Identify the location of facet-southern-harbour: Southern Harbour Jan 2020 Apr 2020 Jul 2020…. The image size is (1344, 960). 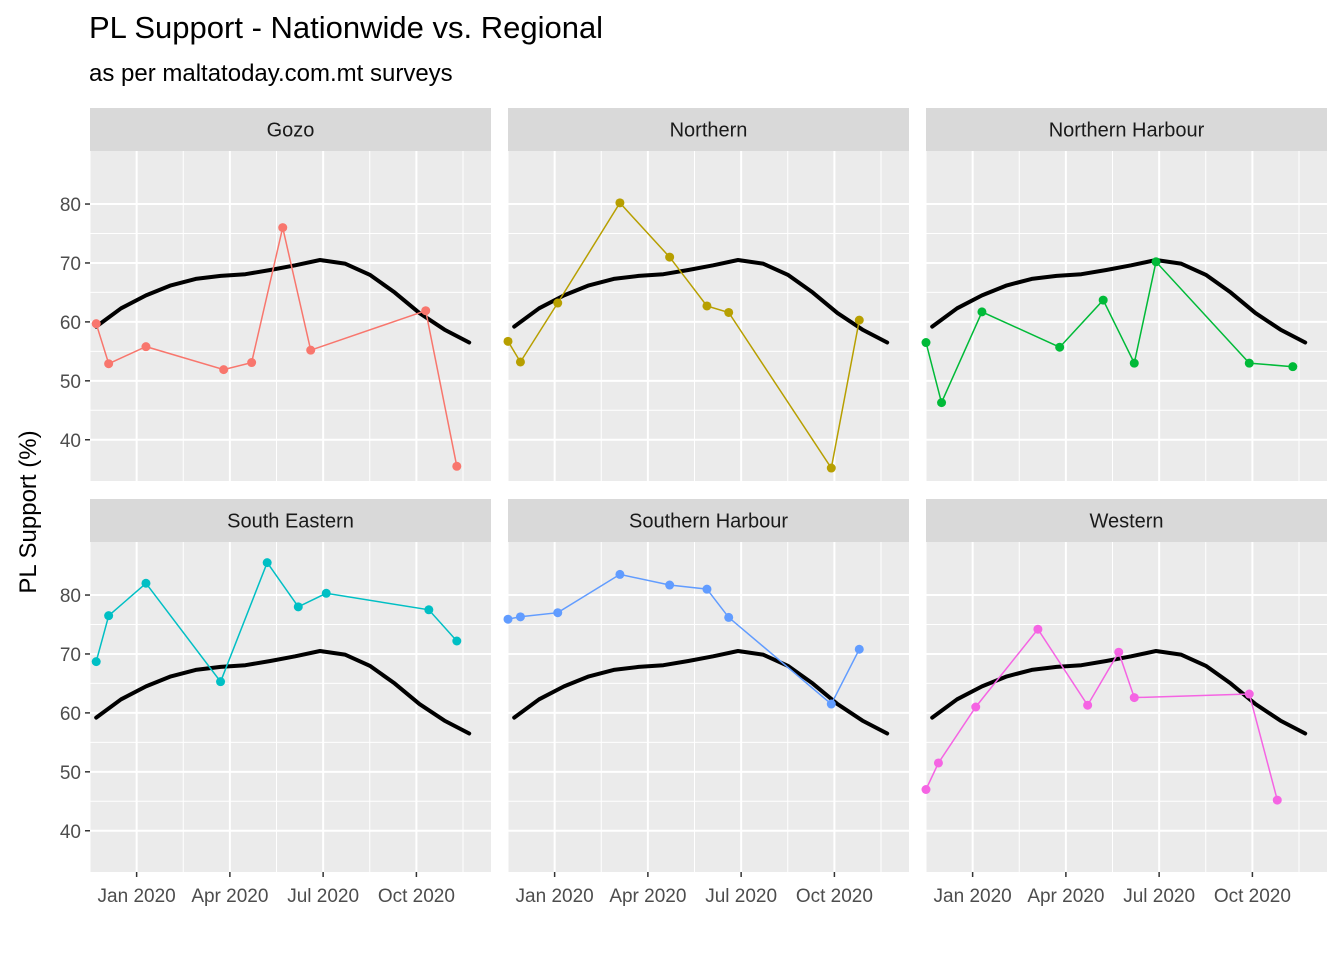
(706, 703).